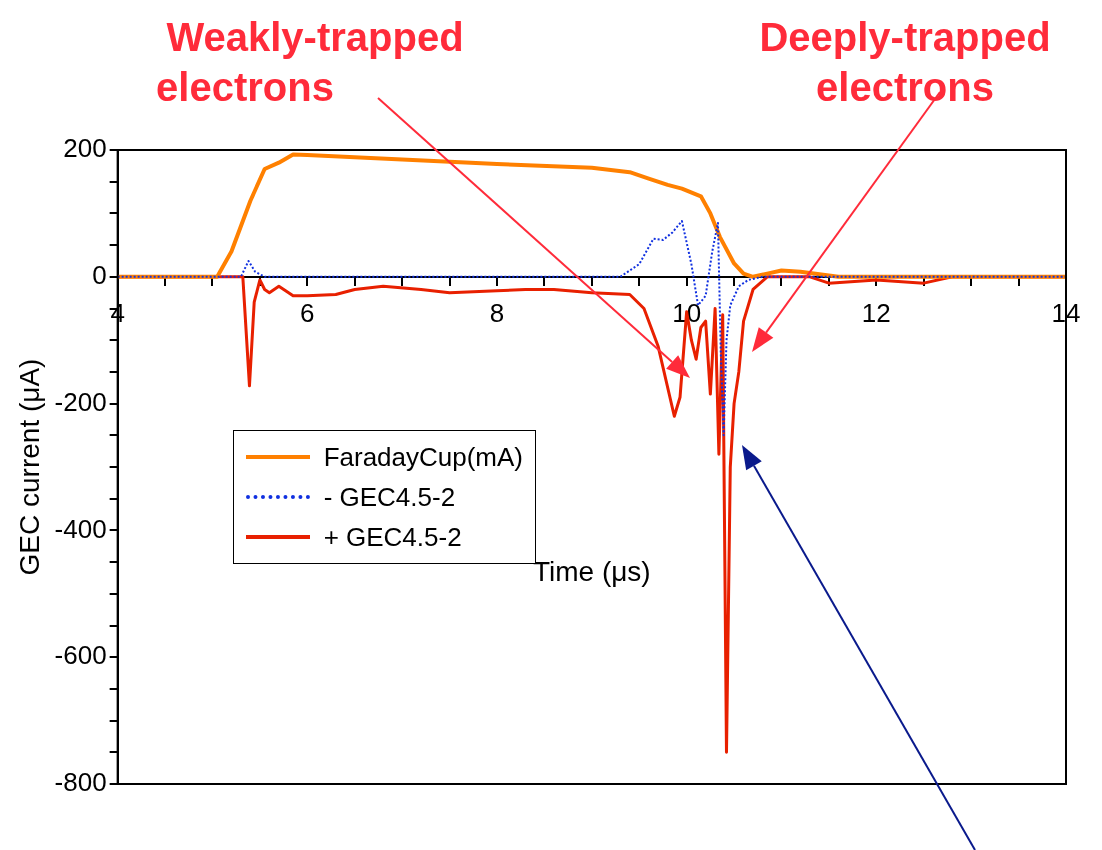 Image resolution: width=1102 pixels, height=850 pixels. What do you see at coordinates (497, 312) in the screenshot?
I see `x-tick-label: 8` at bounding box center [497, 312].